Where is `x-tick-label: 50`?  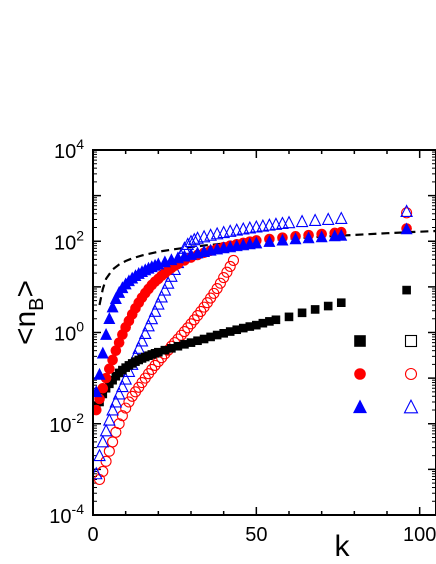 x-tick-label: 50 is located at coordinates (256, 535).